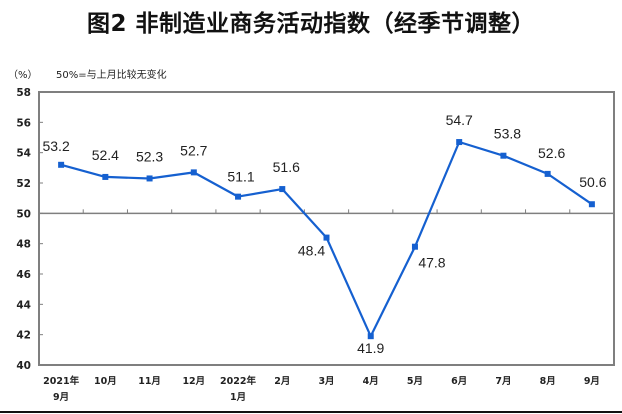 The height and width of the screenshot is (414, 622). What do you see at coordinates (23, 123) in the screenshot?
I see `y-tick-label: 56` at bounding box center [23, 123].